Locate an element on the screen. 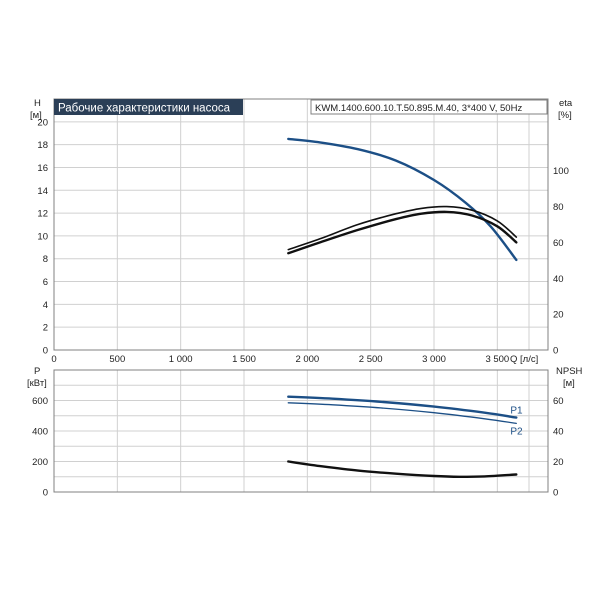 This screenshot has height=600, width=600. bottom-right-axis-unit: [м] is located at coordinates (569, 383).